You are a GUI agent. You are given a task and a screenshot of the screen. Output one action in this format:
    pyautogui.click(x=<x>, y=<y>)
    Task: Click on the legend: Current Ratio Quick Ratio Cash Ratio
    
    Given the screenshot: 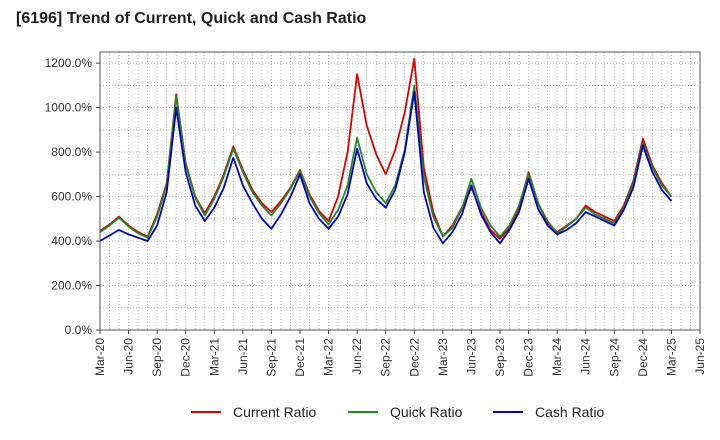 What is the action you would take?
    pyautogui.click(x=360, y=415)
    